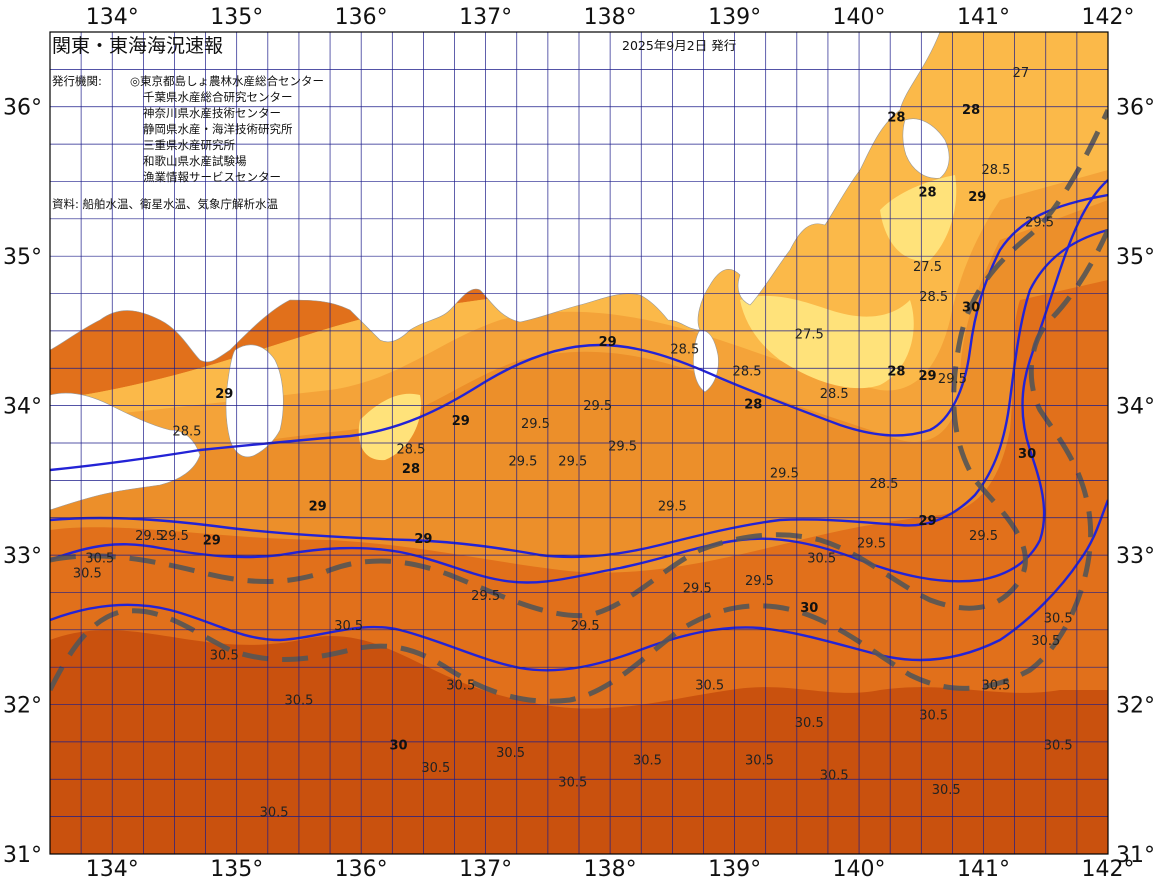 This screenshot has height=882, width=1157. What do you see at coordinates (137, 46) in the screenshot?
I see `map-title: 関東・東海海況速報` at bounding box center [137, 46].